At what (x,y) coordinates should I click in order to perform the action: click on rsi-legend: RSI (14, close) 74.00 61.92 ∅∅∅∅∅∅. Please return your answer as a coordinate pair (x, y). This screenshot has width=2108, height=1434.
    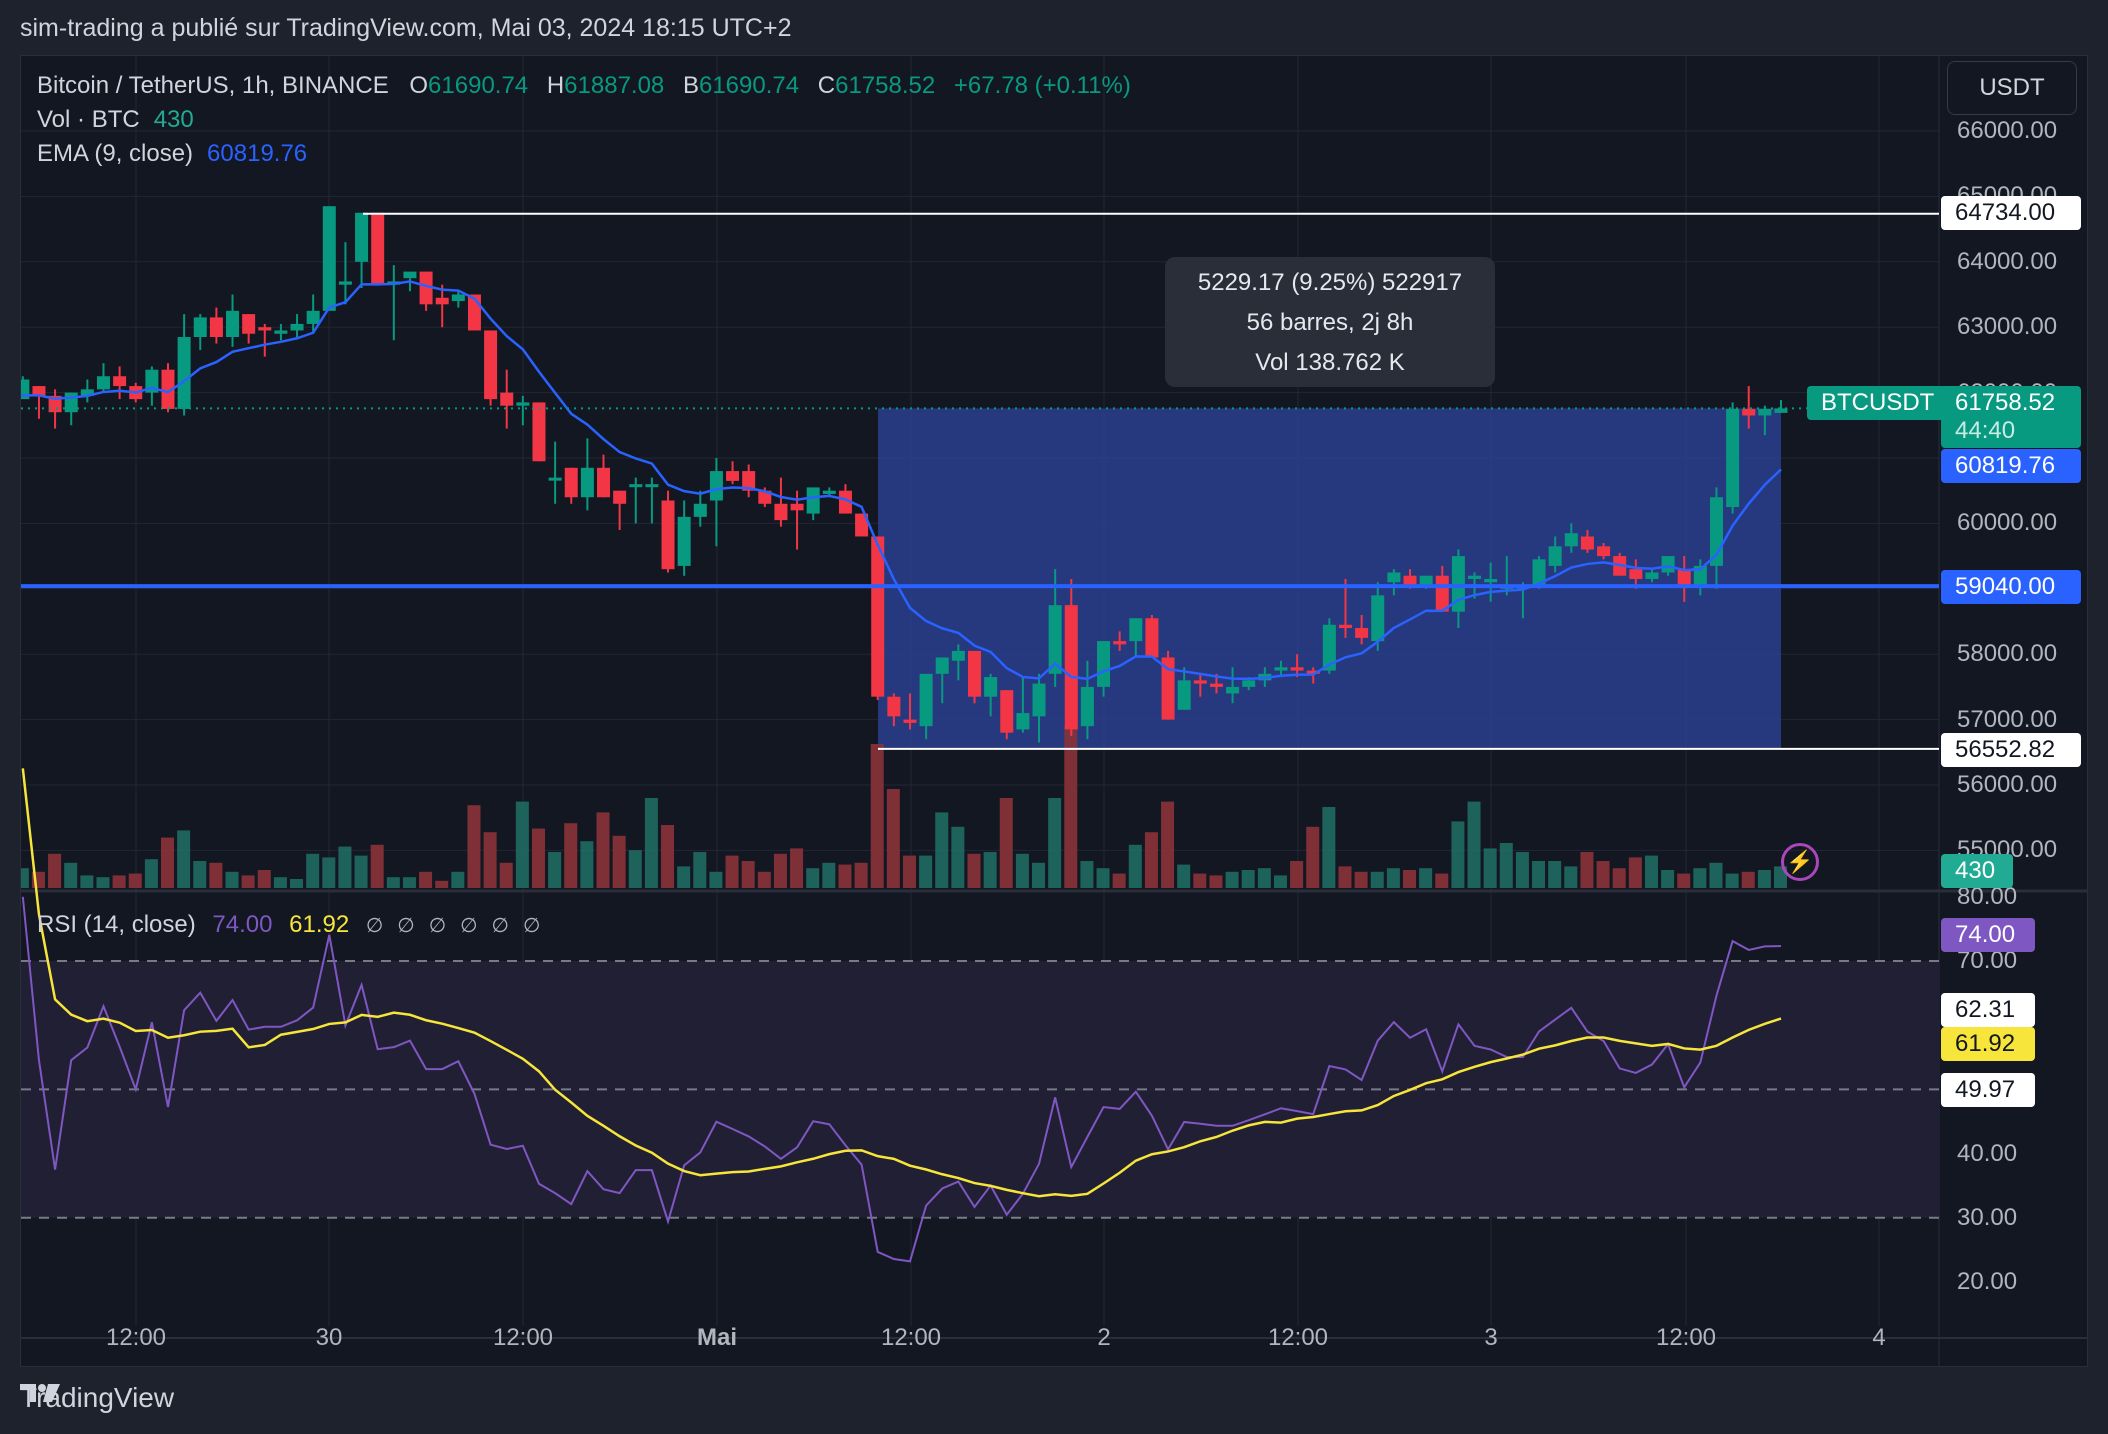
    Looking at the image, I should click on (296, 924).